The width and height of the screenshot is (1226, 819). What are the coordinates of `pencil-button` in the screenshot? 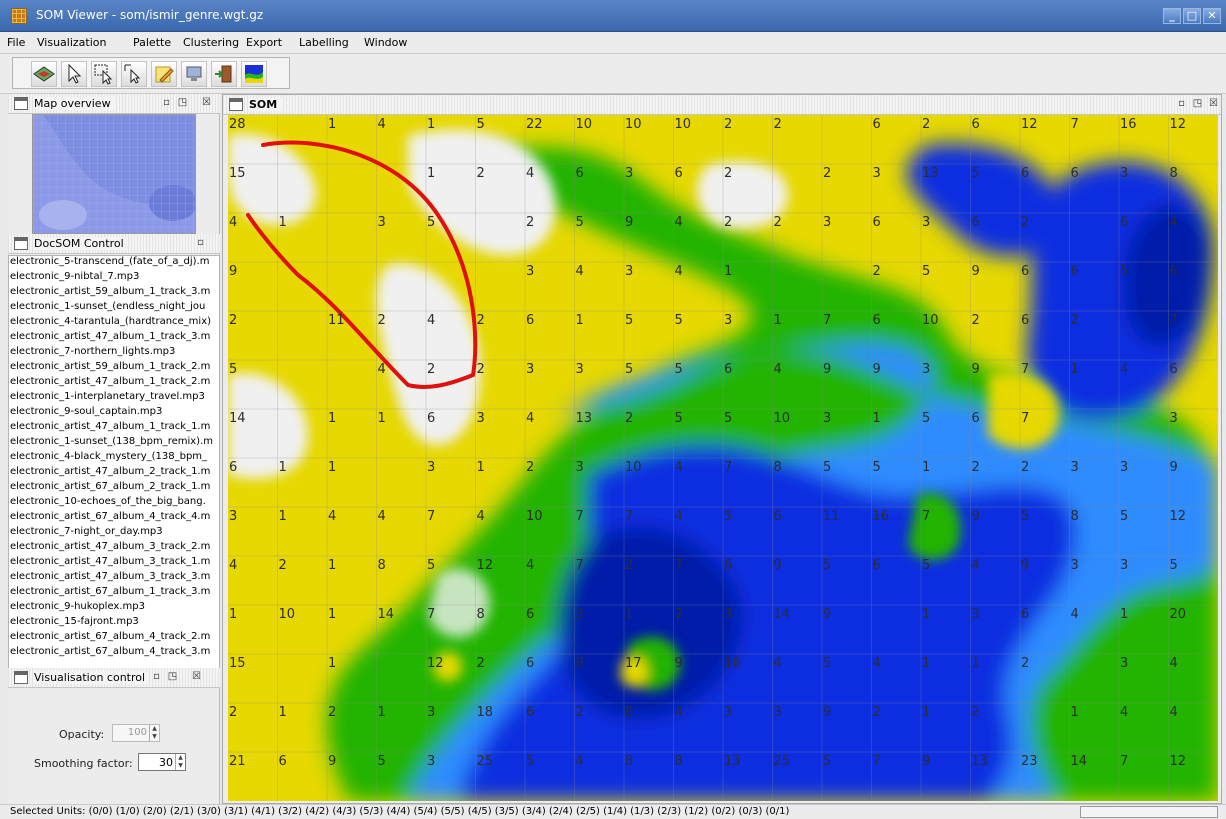 It's located at (164, 74).